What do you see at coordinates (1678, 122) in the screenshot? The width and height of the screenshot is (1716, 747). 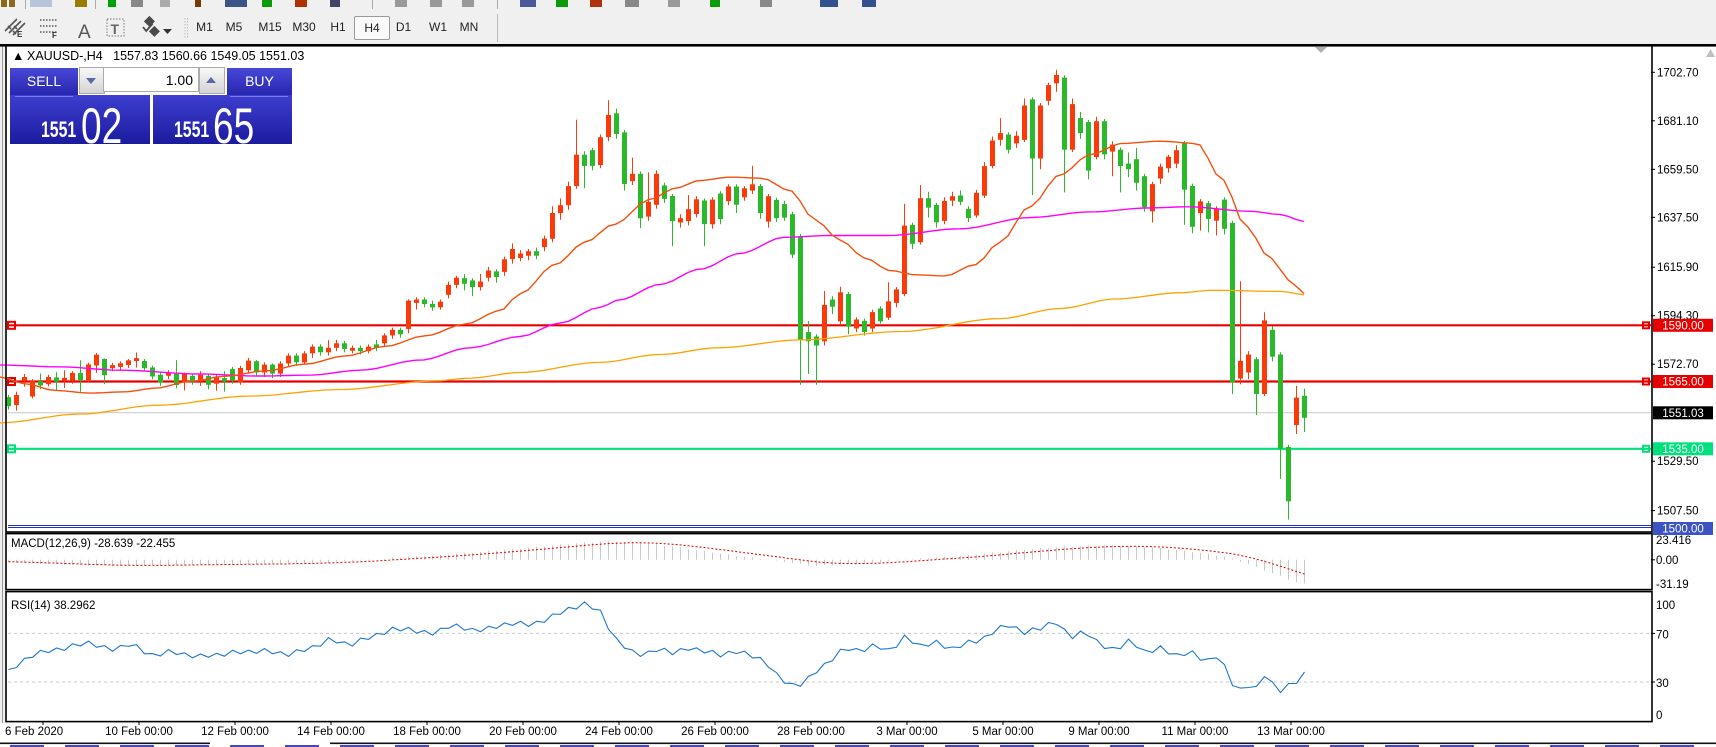 I see `svg-text: 1681.10` at bounding box center [1678, 122].